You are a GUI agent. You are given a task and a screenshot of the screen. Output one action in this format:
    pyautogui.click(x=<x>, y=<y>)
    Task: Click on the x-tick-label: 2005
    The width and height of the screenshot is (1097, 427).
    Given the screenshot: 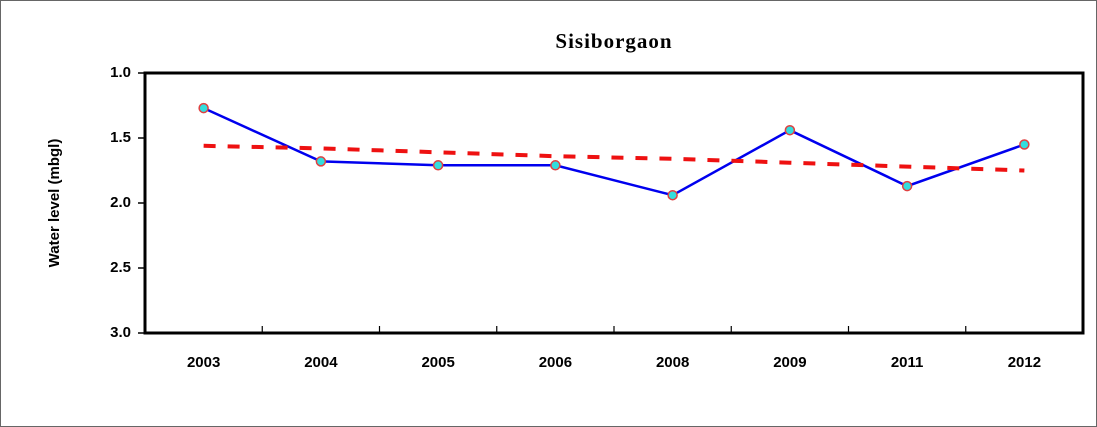 What is the action you would take?
    pyautogui.click(x=437, y=362)
    